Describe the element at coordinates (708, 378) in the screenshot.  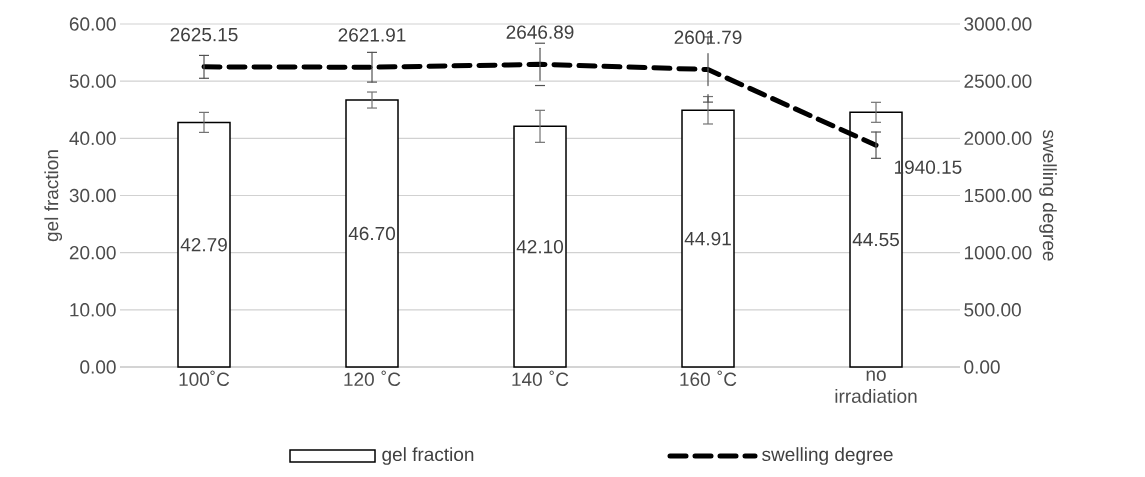
I see `x-tick-label: 160 ˚C` at that location.